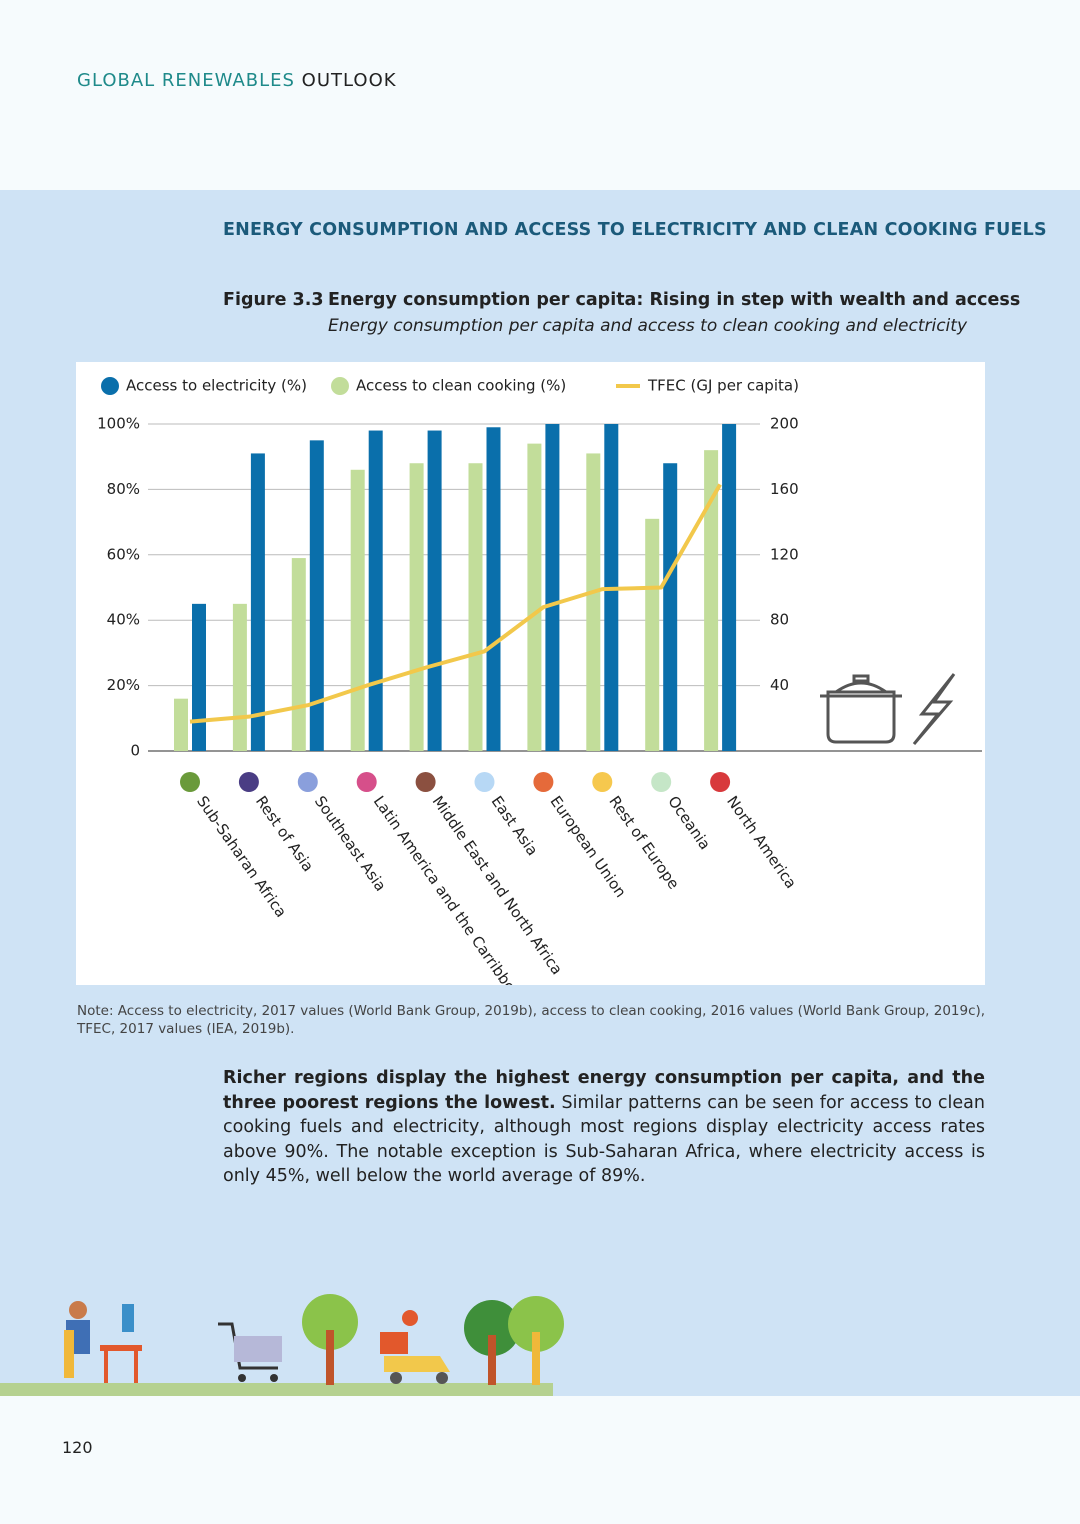 This screenshot has height=1524, width=1080. What do you see at coordinates (123, 489) in the screenshot?
I see `y-tick-label: 80%` at bounding box center [123, 489].